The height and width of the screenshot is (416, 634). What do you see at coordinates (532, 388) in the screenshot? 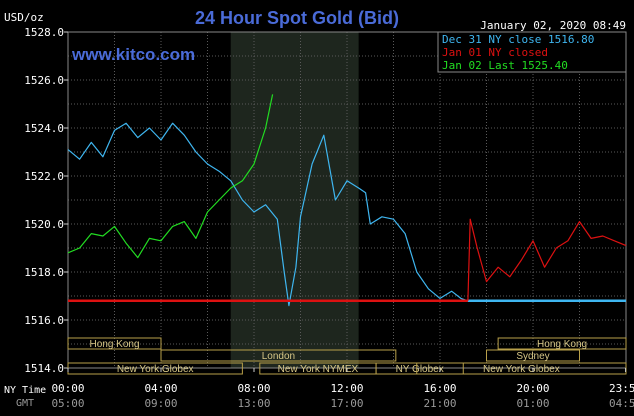
I see `x-tick-label-ny: 20:00` at bounding box center [532, 388].